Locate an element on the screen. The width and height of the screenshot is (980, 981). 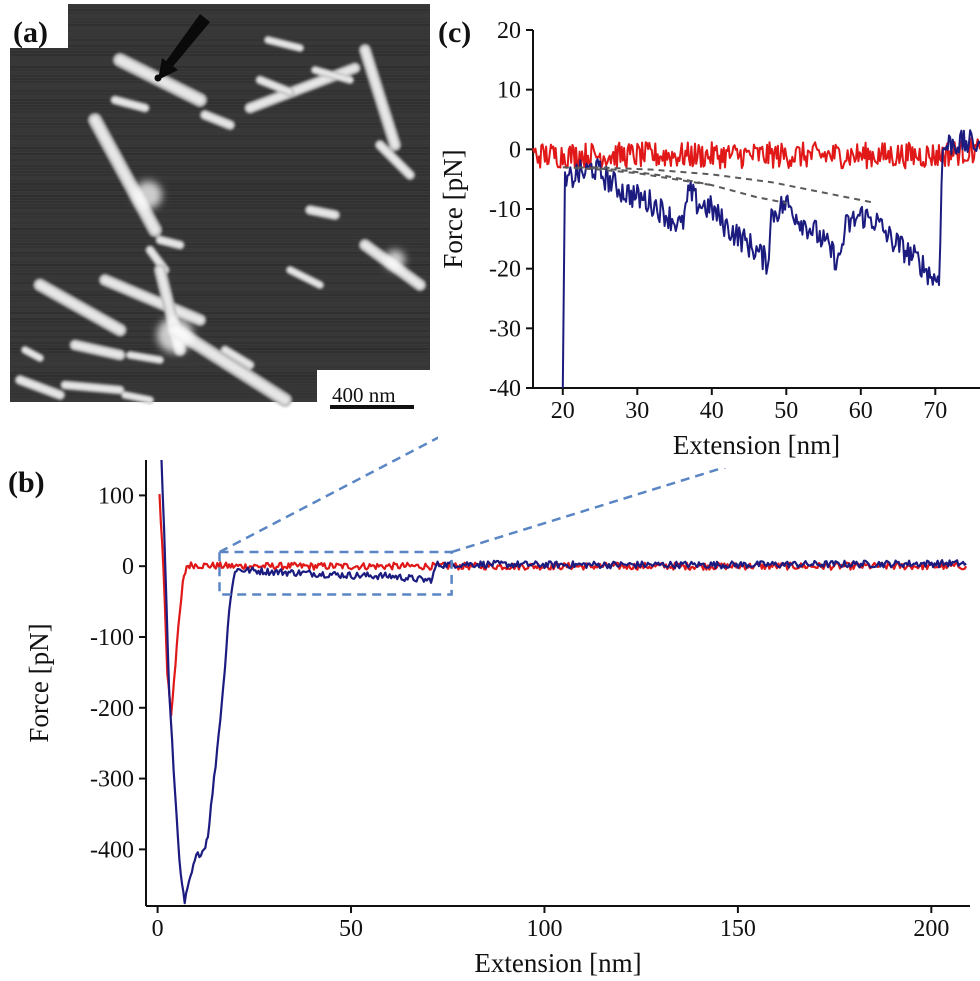
chart-c-x-axis-title: Extension [nm] is located at coordinates (756, 445).